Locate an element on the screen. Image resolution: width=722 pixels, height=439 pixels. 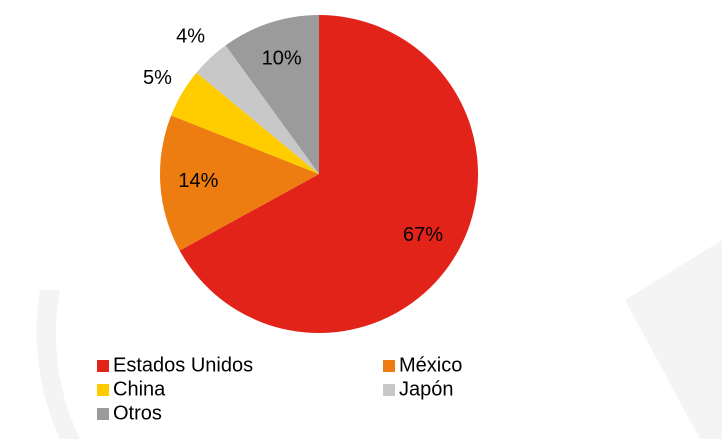
watermark-chevron is located at coordinates (673, 339).